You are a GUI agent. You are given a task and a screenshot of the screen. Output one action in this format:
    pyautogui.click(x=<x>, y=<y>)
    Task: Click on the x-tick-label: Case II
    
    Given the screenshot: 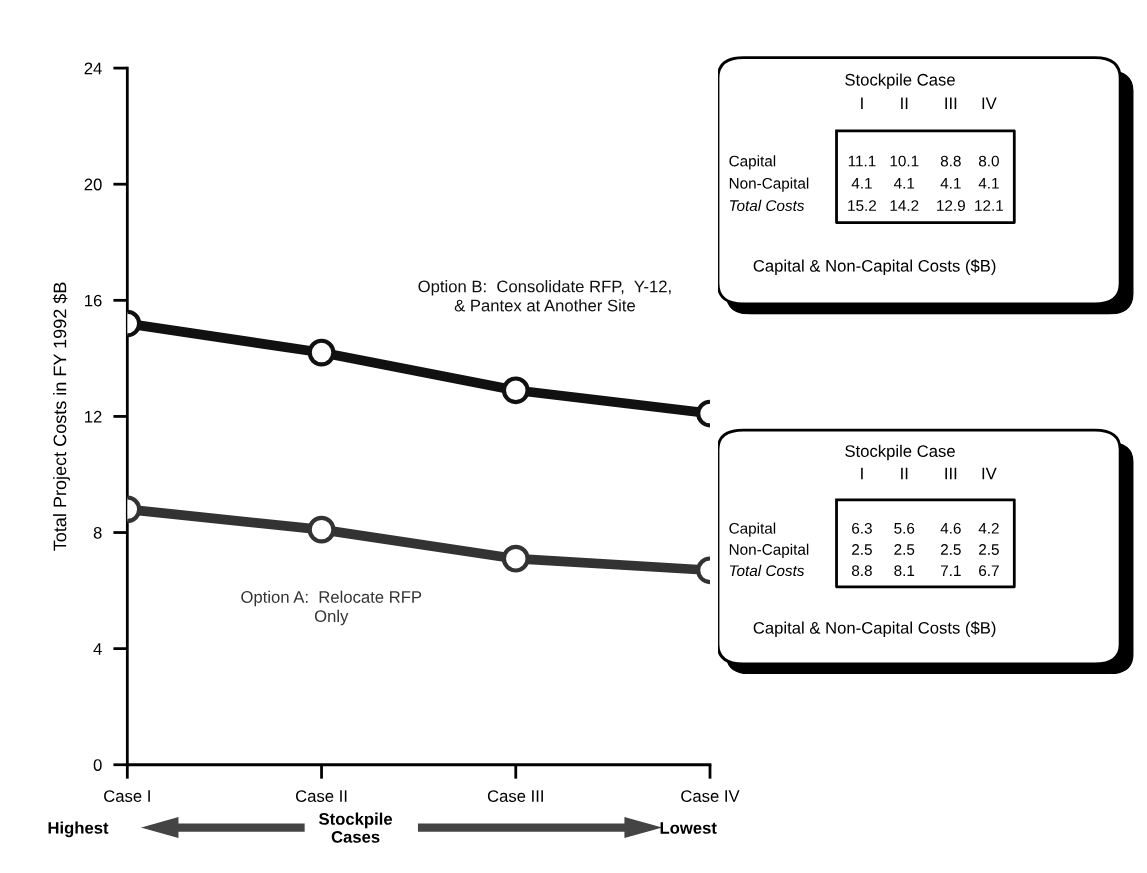 What is the action you would take?
    pyautogui.click(x=321, y=796)
    